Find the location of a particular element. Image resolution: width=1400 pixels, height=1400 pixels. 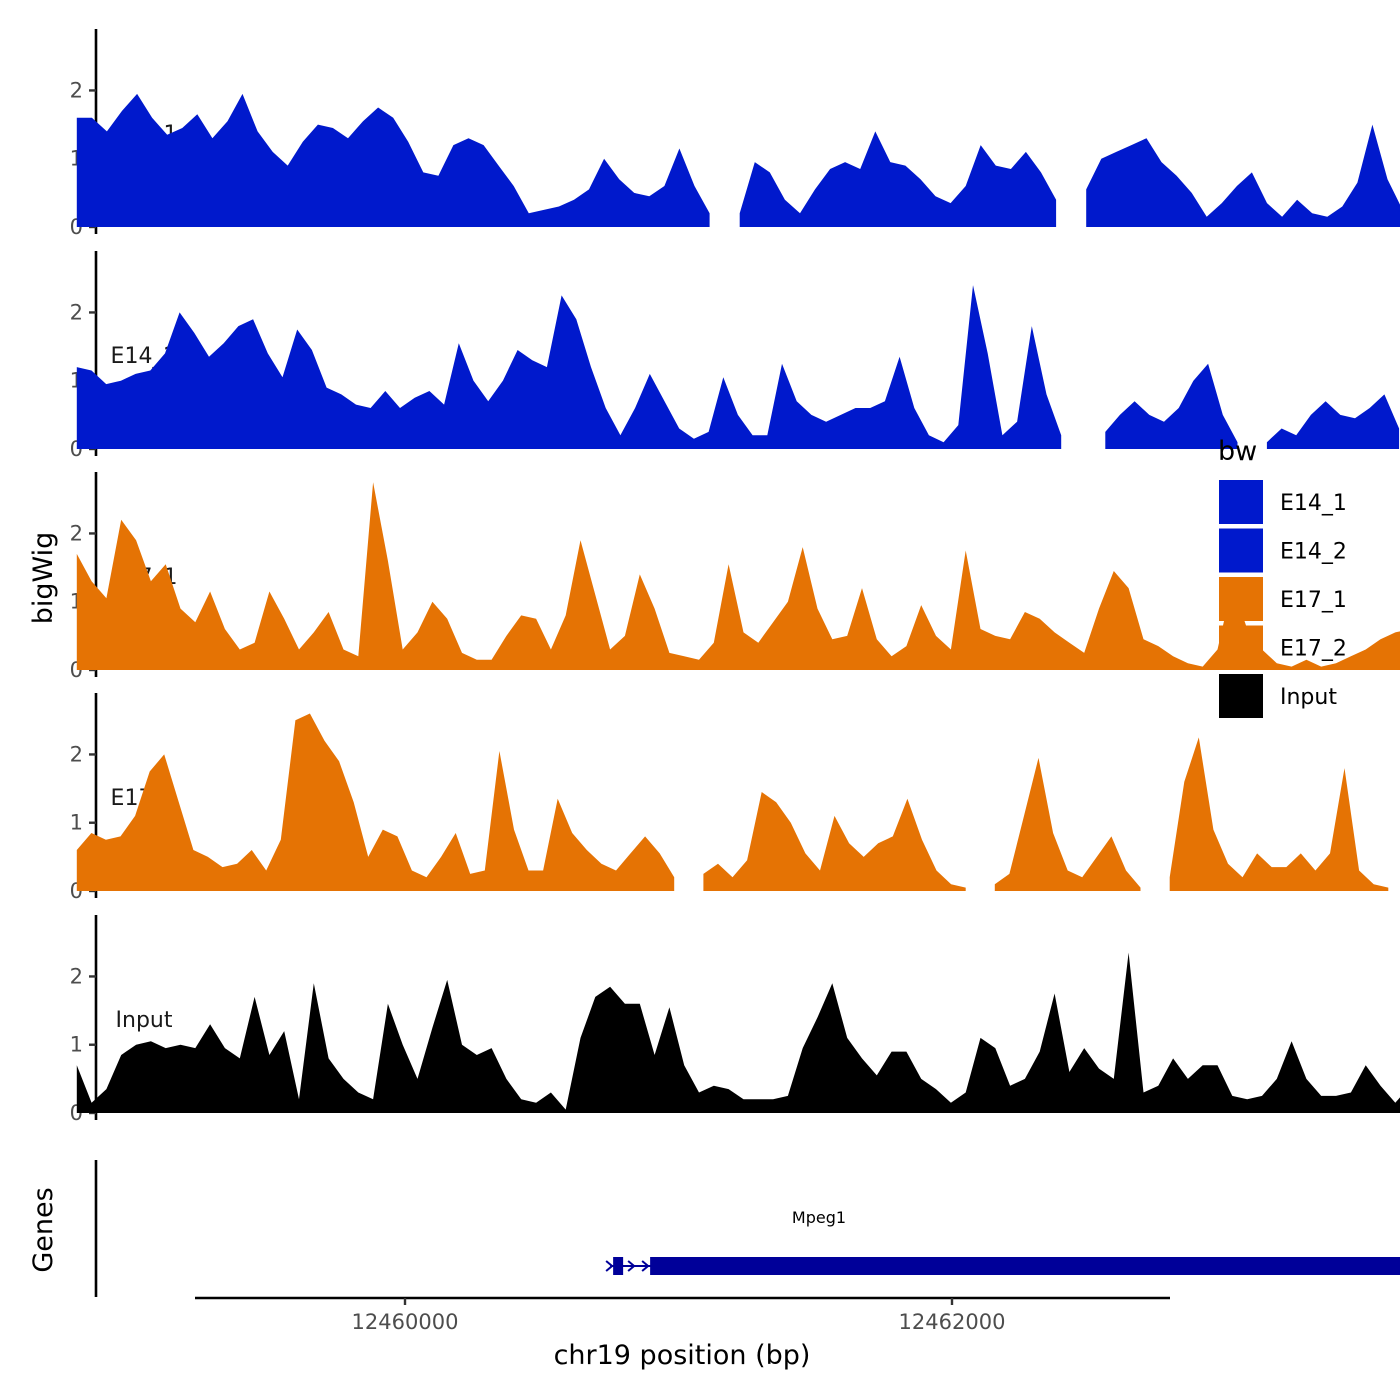

legend: bw E14_1 E14_2 E17_1 E17_2 Input is located at coordinates (1282, 577).